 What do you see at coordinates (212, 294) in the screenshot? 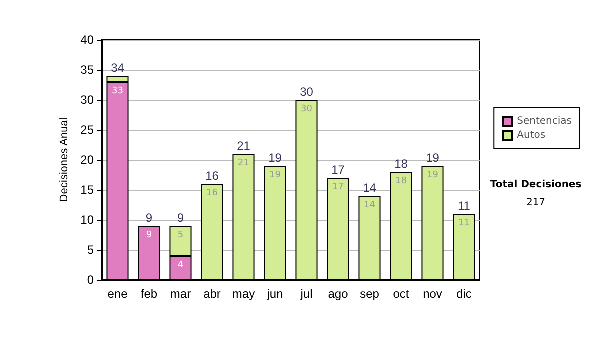
I see `x-tick-label: abr` at bounding box center [212, 294].